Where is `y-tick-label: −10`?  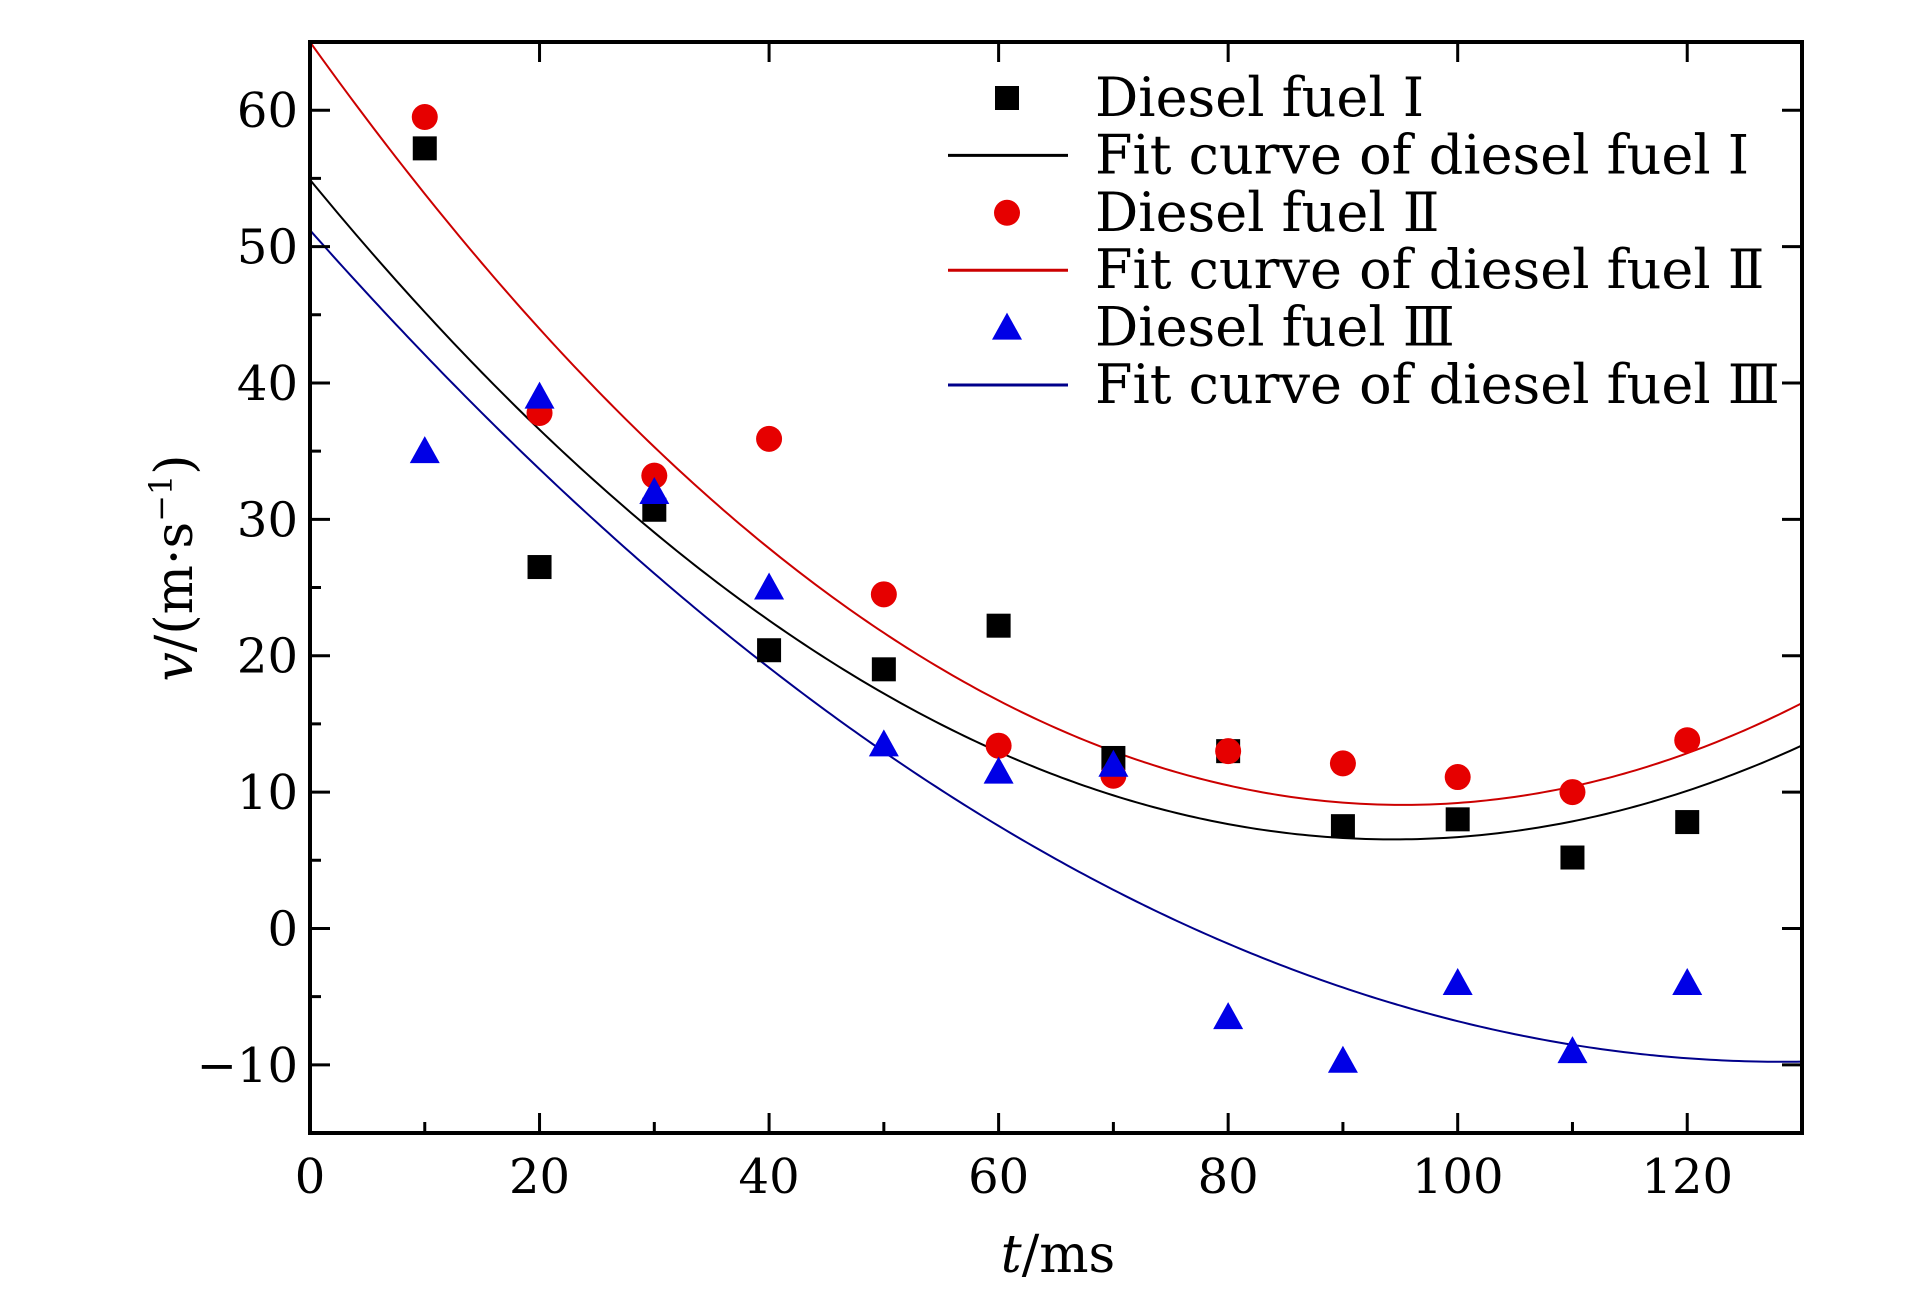 y-tick-label: −10 is located at coordinates (247, 1066).